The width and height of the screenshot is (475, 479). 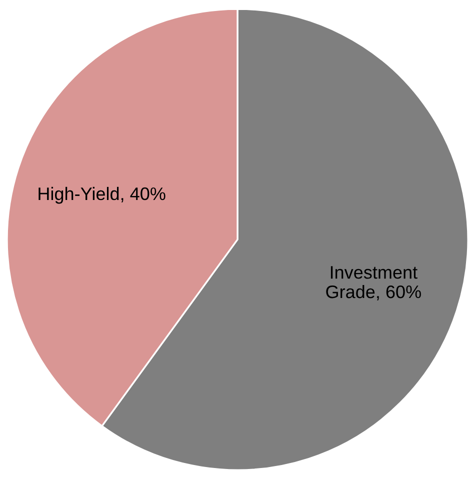 What do you see at coordinates (102, 195) in the screenshot?
I see `slice-label: High-Yield, 40%` at bounding box center [102, 195].